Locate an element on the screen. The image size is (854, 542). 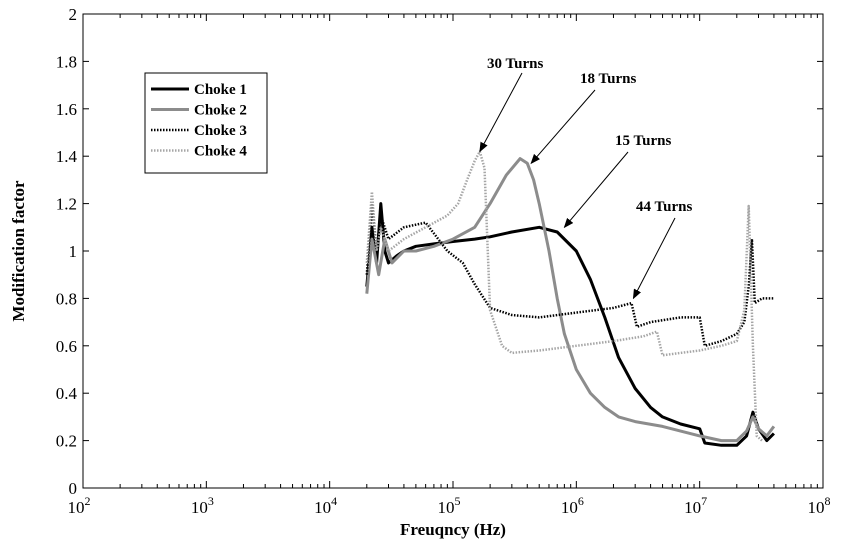
legend-entry-2: Choke 2 is located at coordinates (220, 111).